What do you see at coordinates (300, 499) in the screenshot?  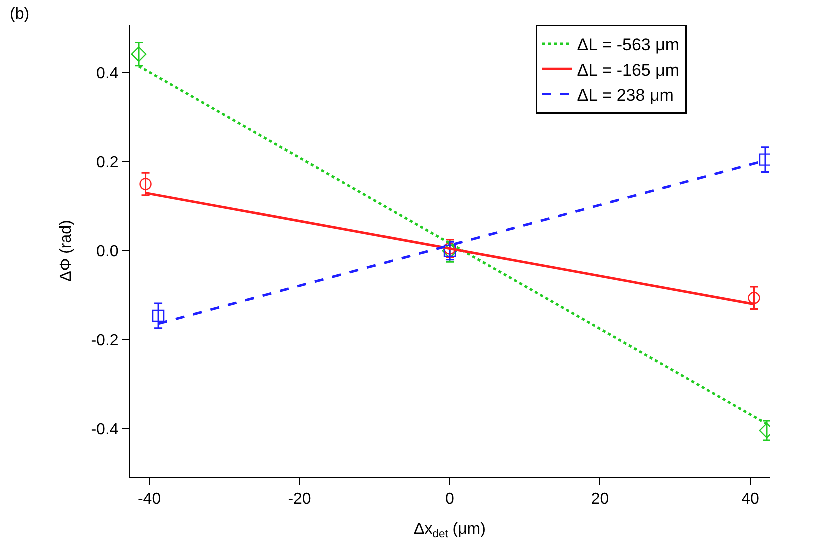 I see `x-tick-label: -20` at bounding box center [300, 499].